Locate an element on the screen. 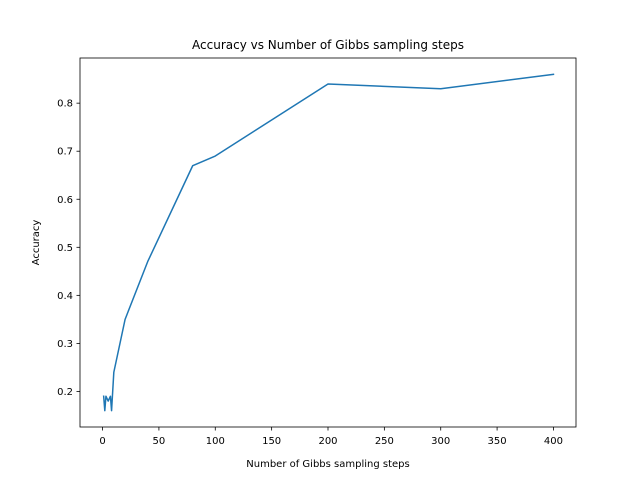  x-tick-label: 150 is located at coordinates (271, 441).